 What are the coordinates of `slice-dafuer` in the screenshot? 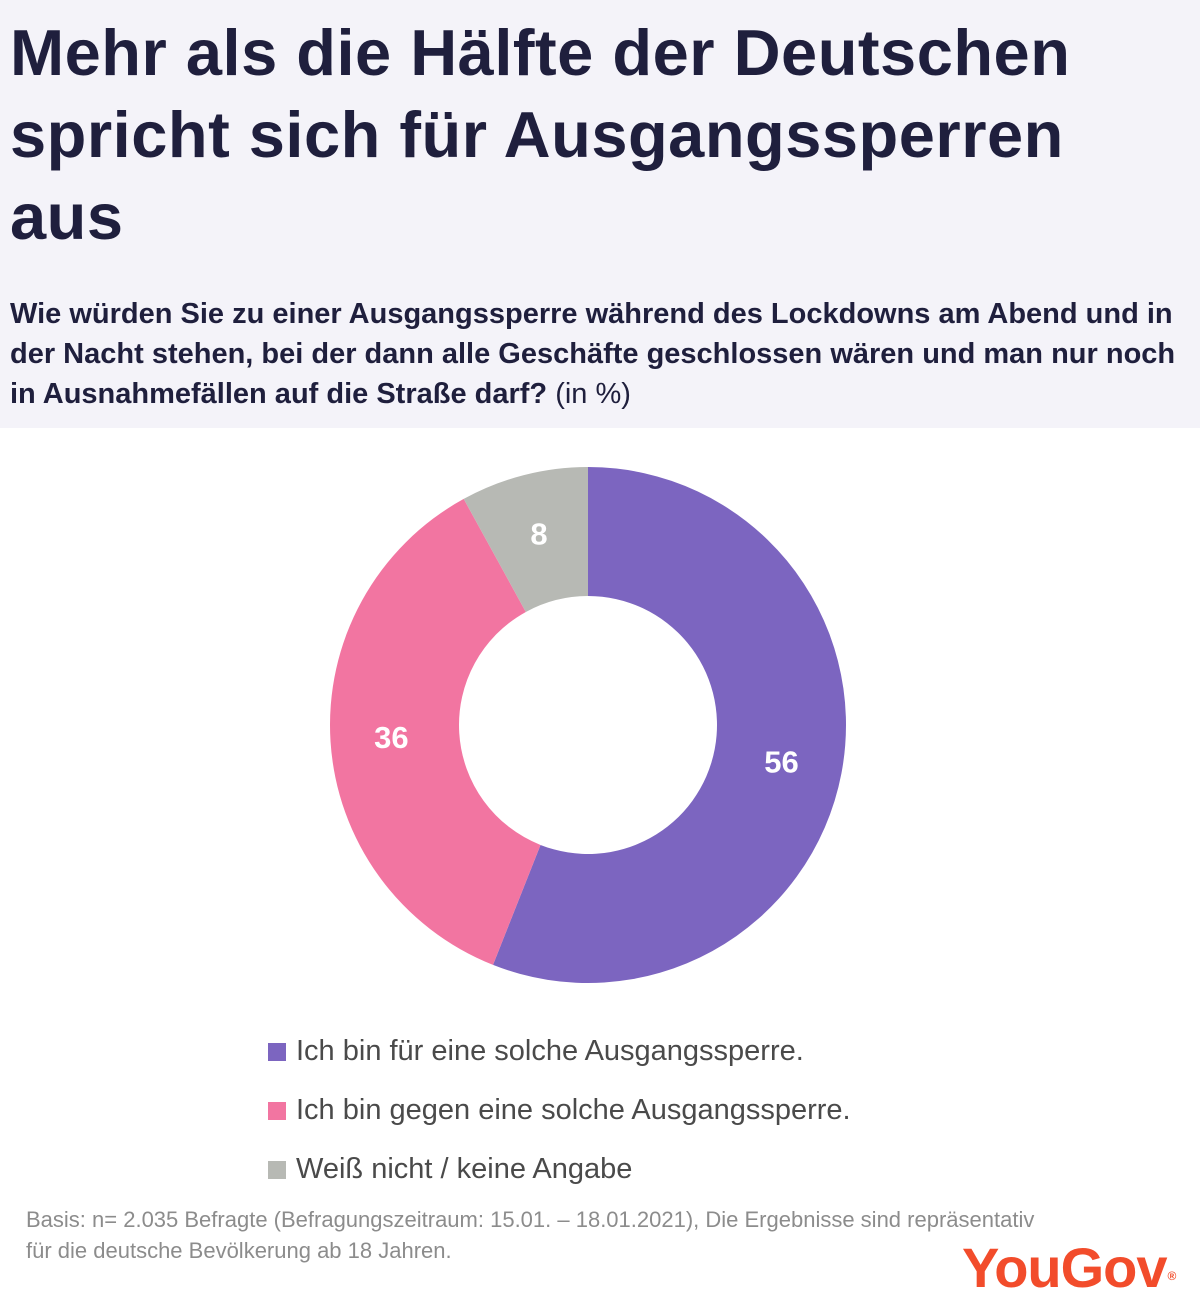 It's located at (669, 725).